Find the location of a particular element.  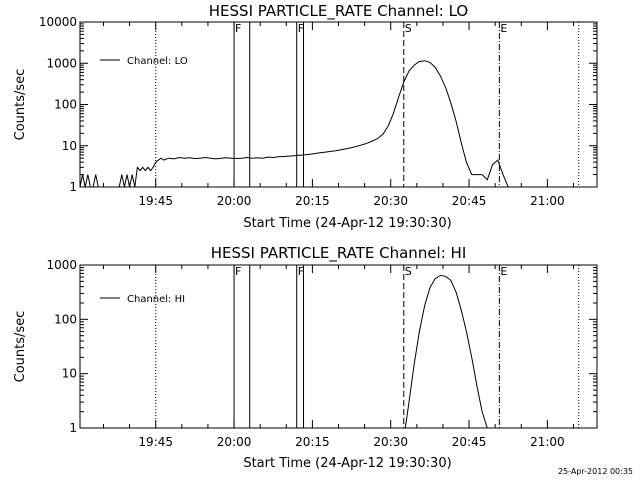

chart-title: HESSI PARTICLE_RATE Channel: HI is located at coordinates (339, 253).